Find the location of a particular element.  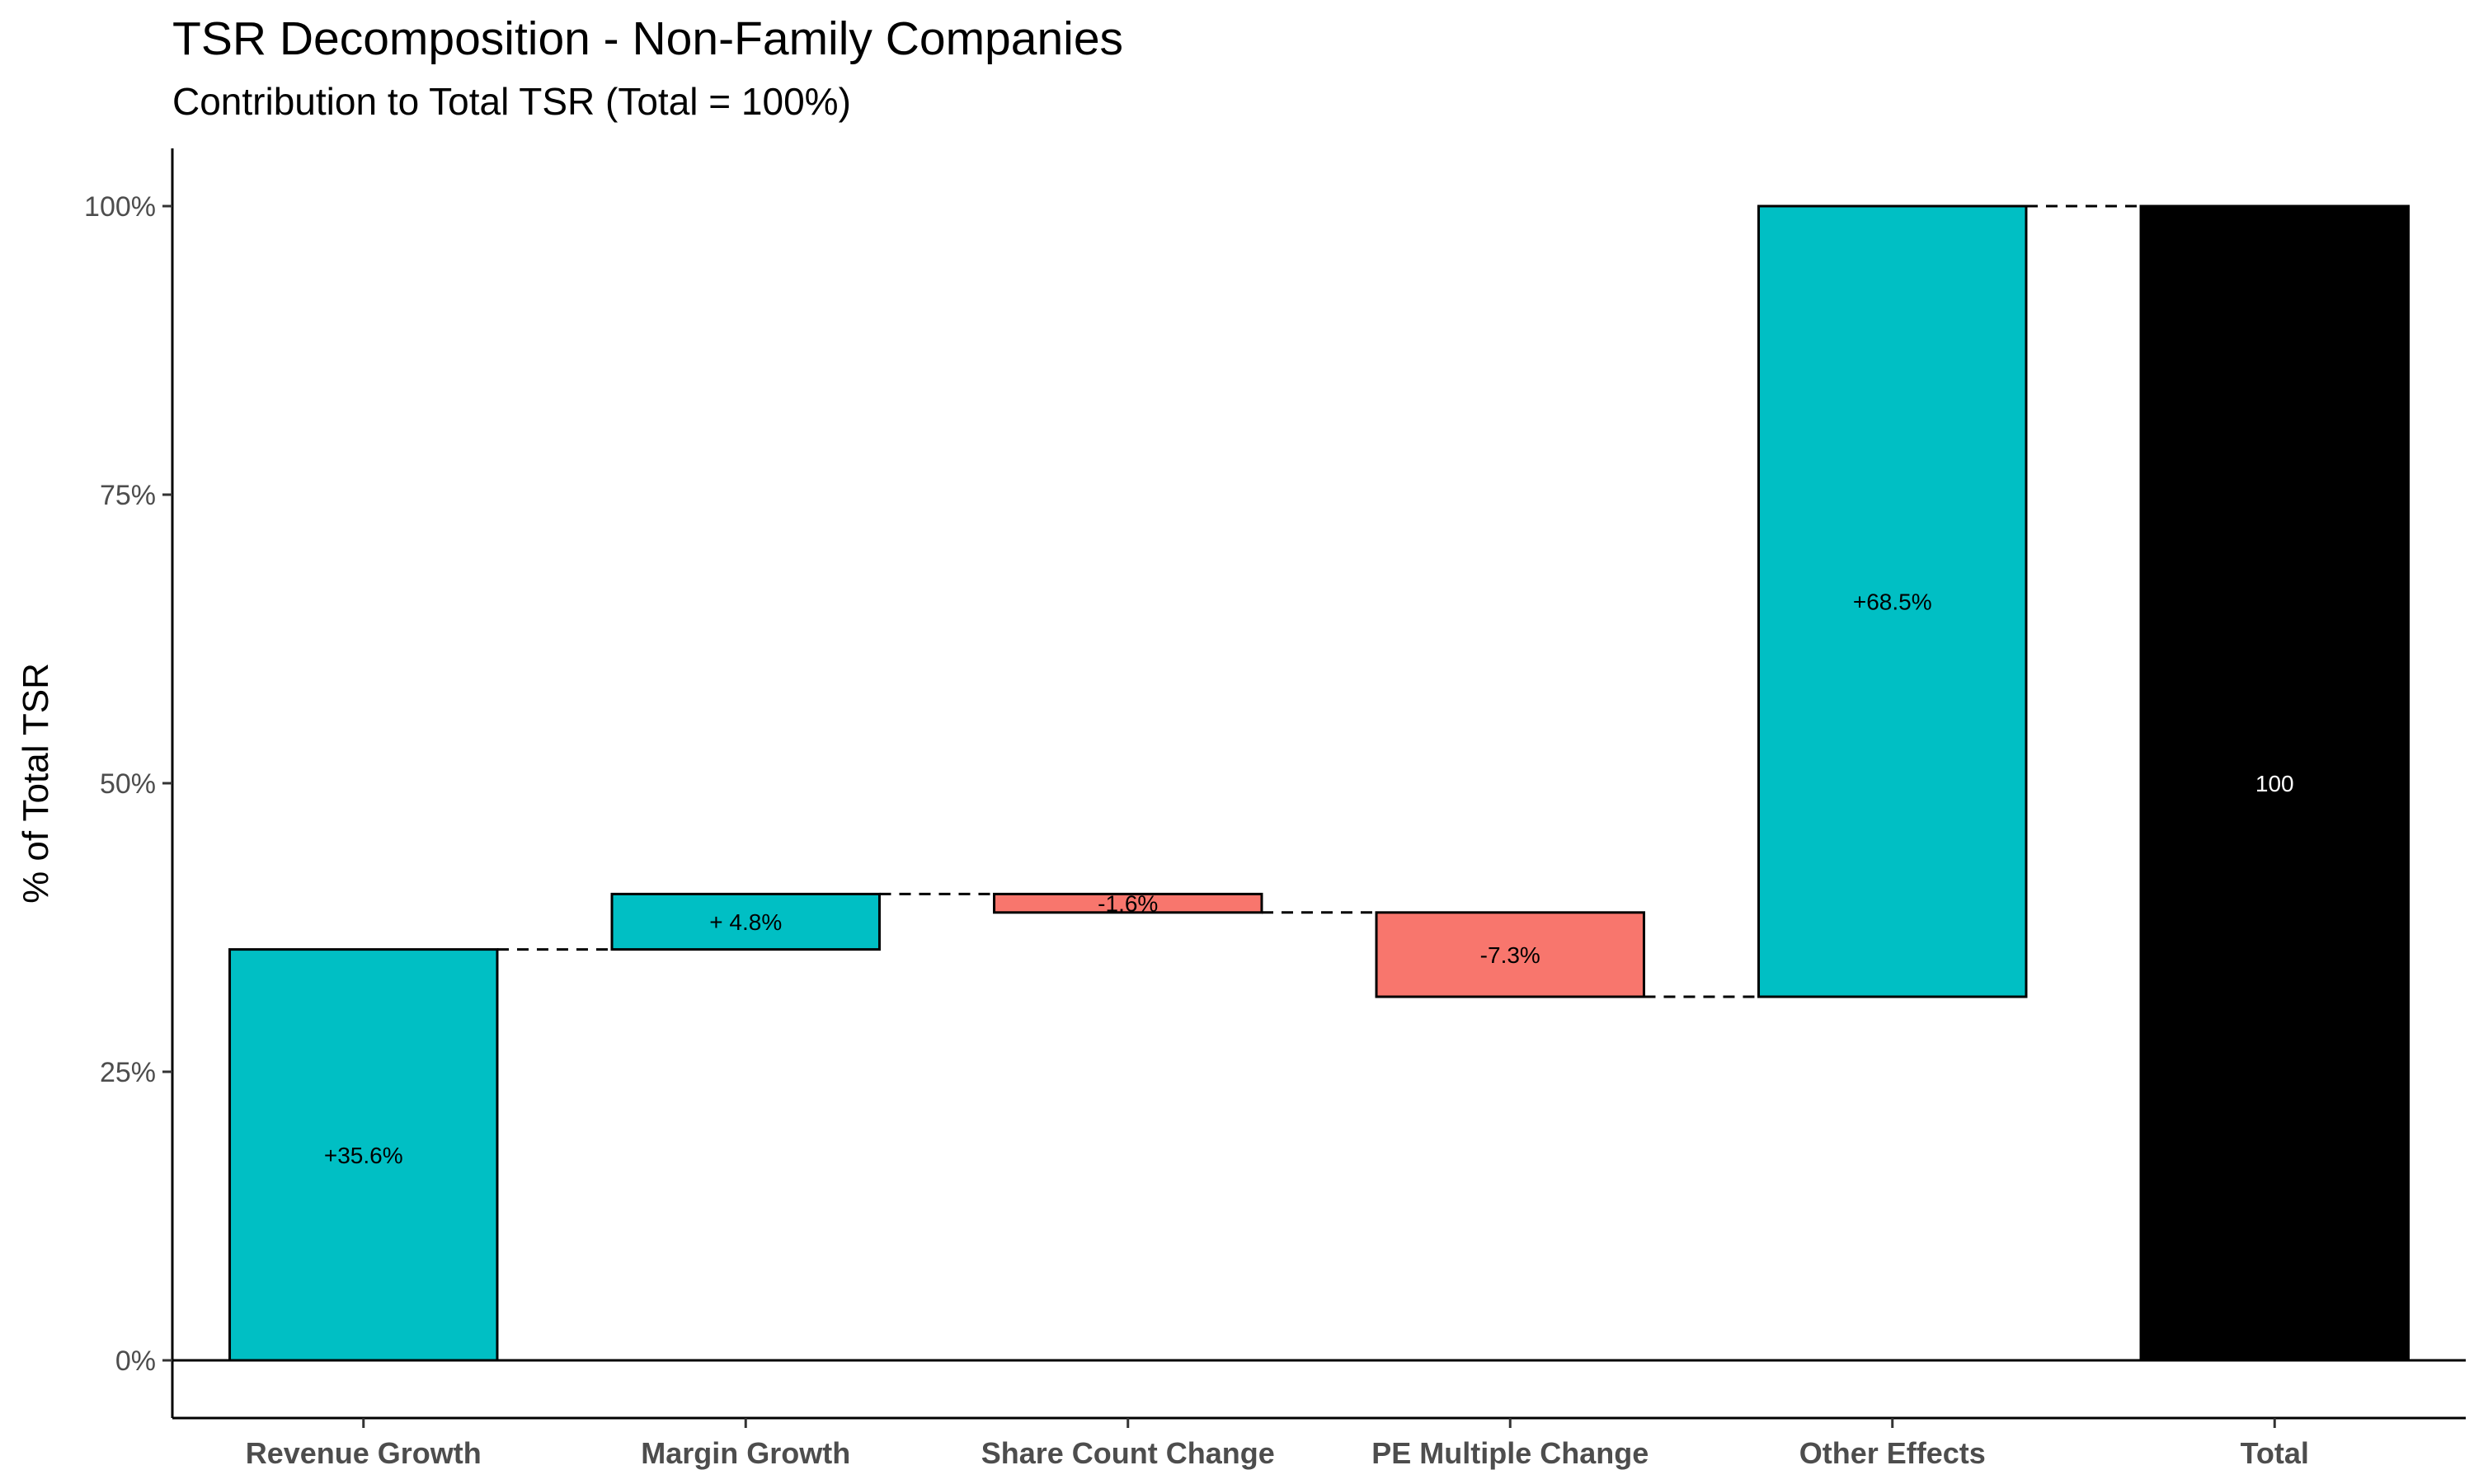

bar-label: + 4.8% is located at coordinates (745, 922).